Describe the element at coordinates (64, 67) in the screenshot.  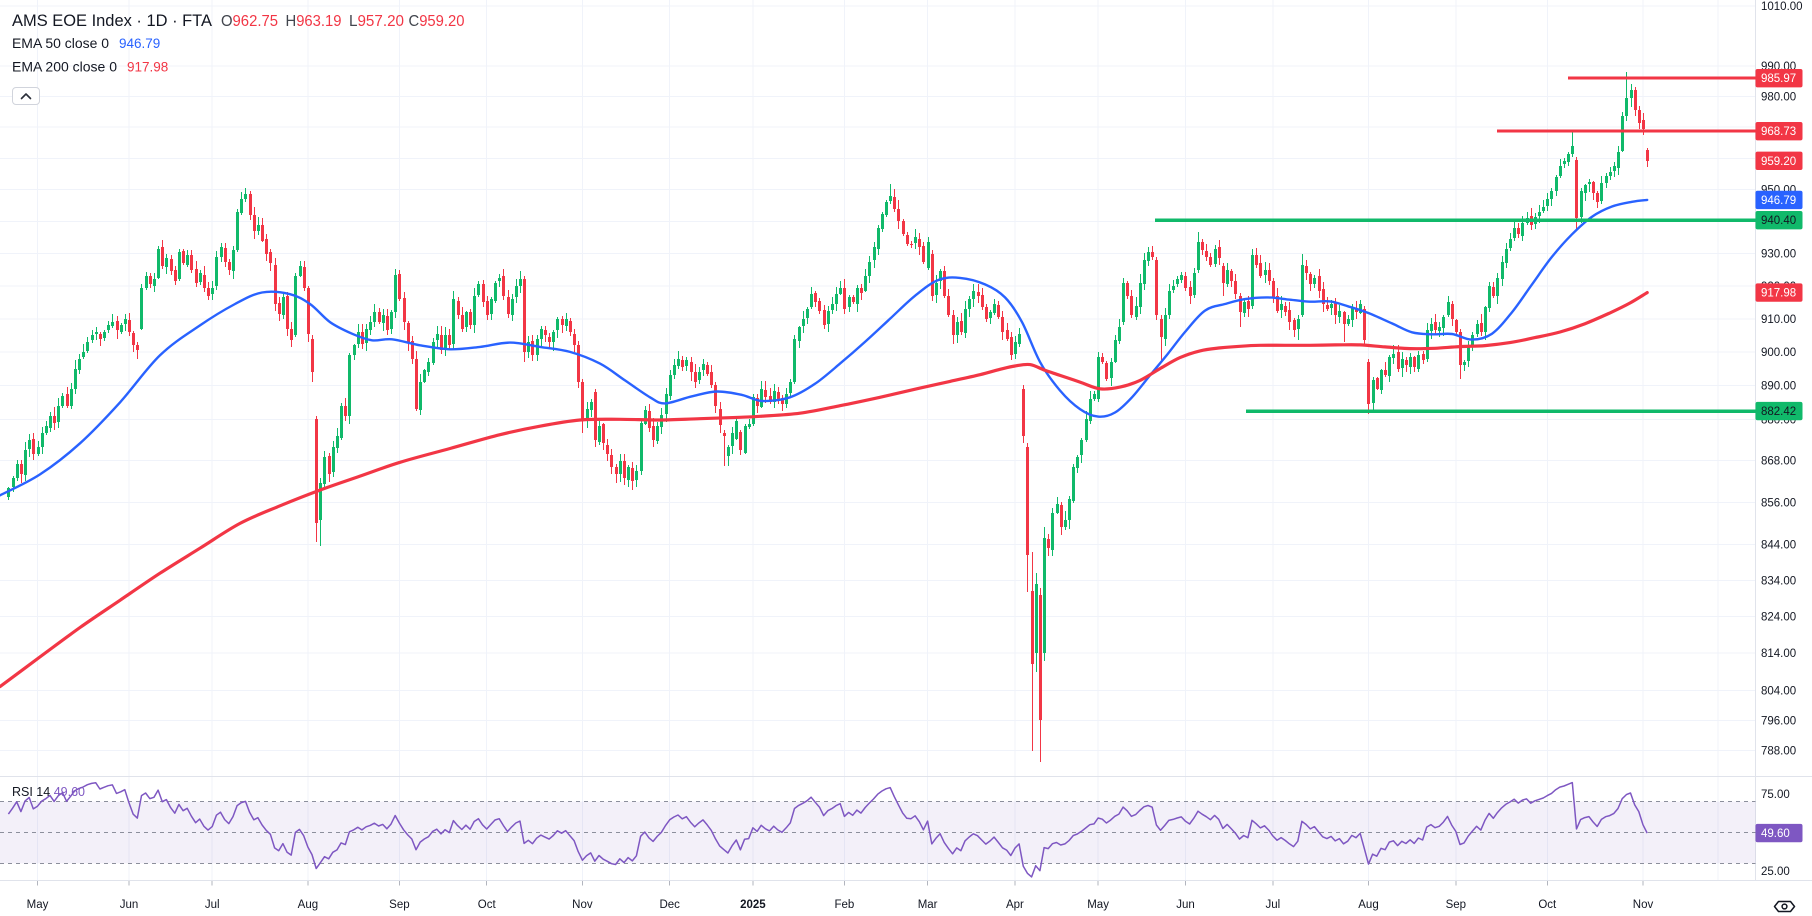
I see `svg-text: EMA 200 close 0` at that location.